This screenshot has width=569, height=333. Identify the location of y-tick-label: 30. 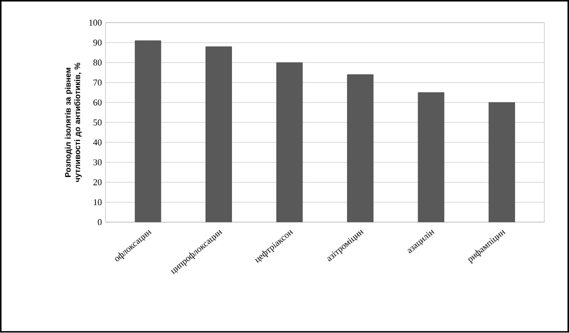
(97, 162).